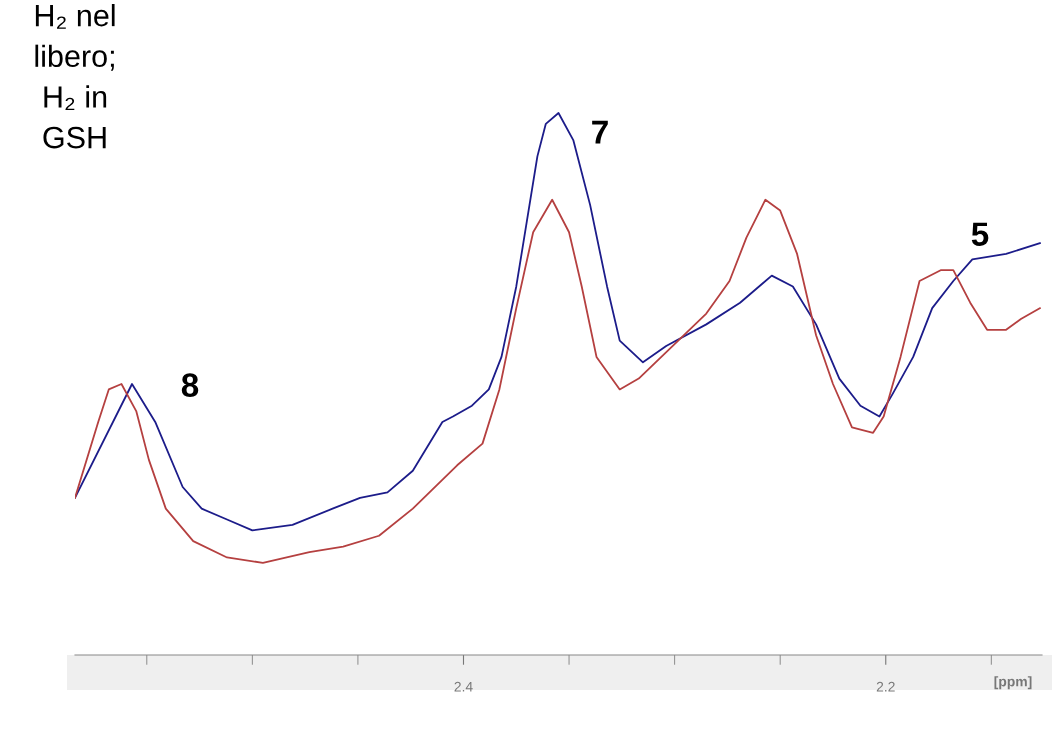 This screenshot has width=1052, height=750. What do you see at coordinates (885, 686) in the screenshot?
I see `x-tick-label: 2.2` at bounding box center [885, 686].